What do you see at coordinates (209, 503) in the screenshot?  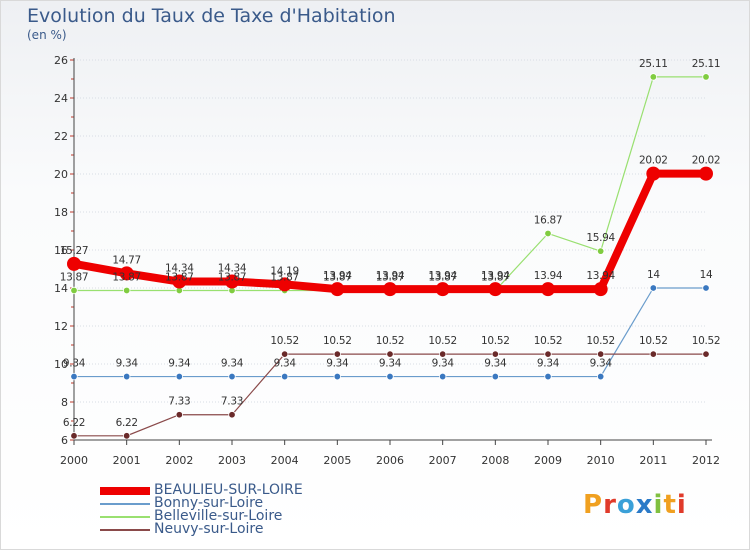 I see `legend-label: Bonny-sur-Loire` at bounding box center [209, 503].